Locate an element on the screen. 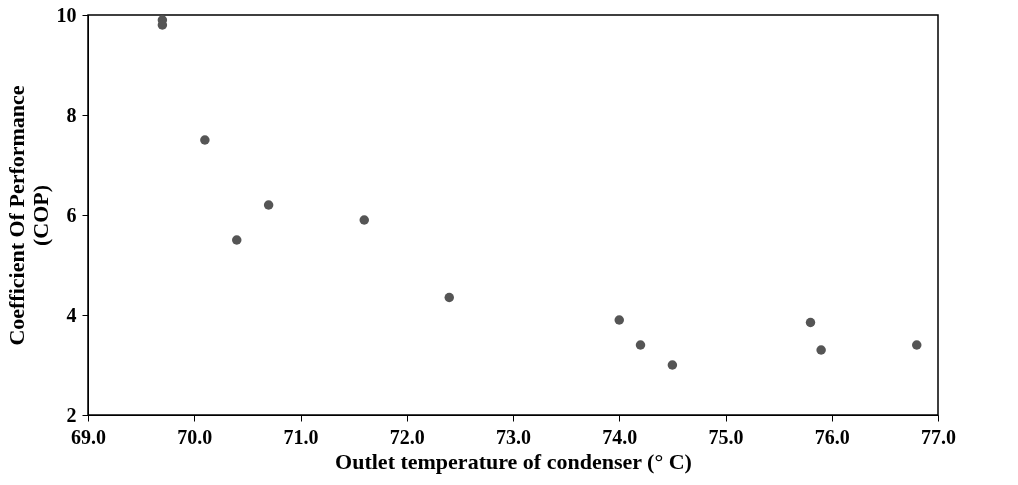  y-tick-label: 6 is located at coordinates (71, 214).